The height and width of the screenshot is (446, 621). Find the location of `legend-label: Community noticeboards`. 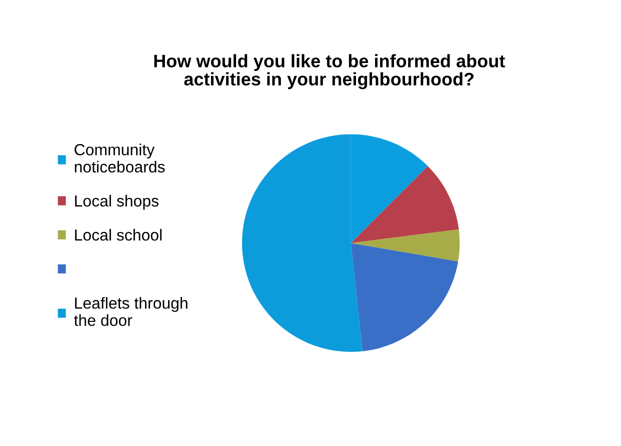

legend-label: Community noticeboards is located at coordinates (119, 158).